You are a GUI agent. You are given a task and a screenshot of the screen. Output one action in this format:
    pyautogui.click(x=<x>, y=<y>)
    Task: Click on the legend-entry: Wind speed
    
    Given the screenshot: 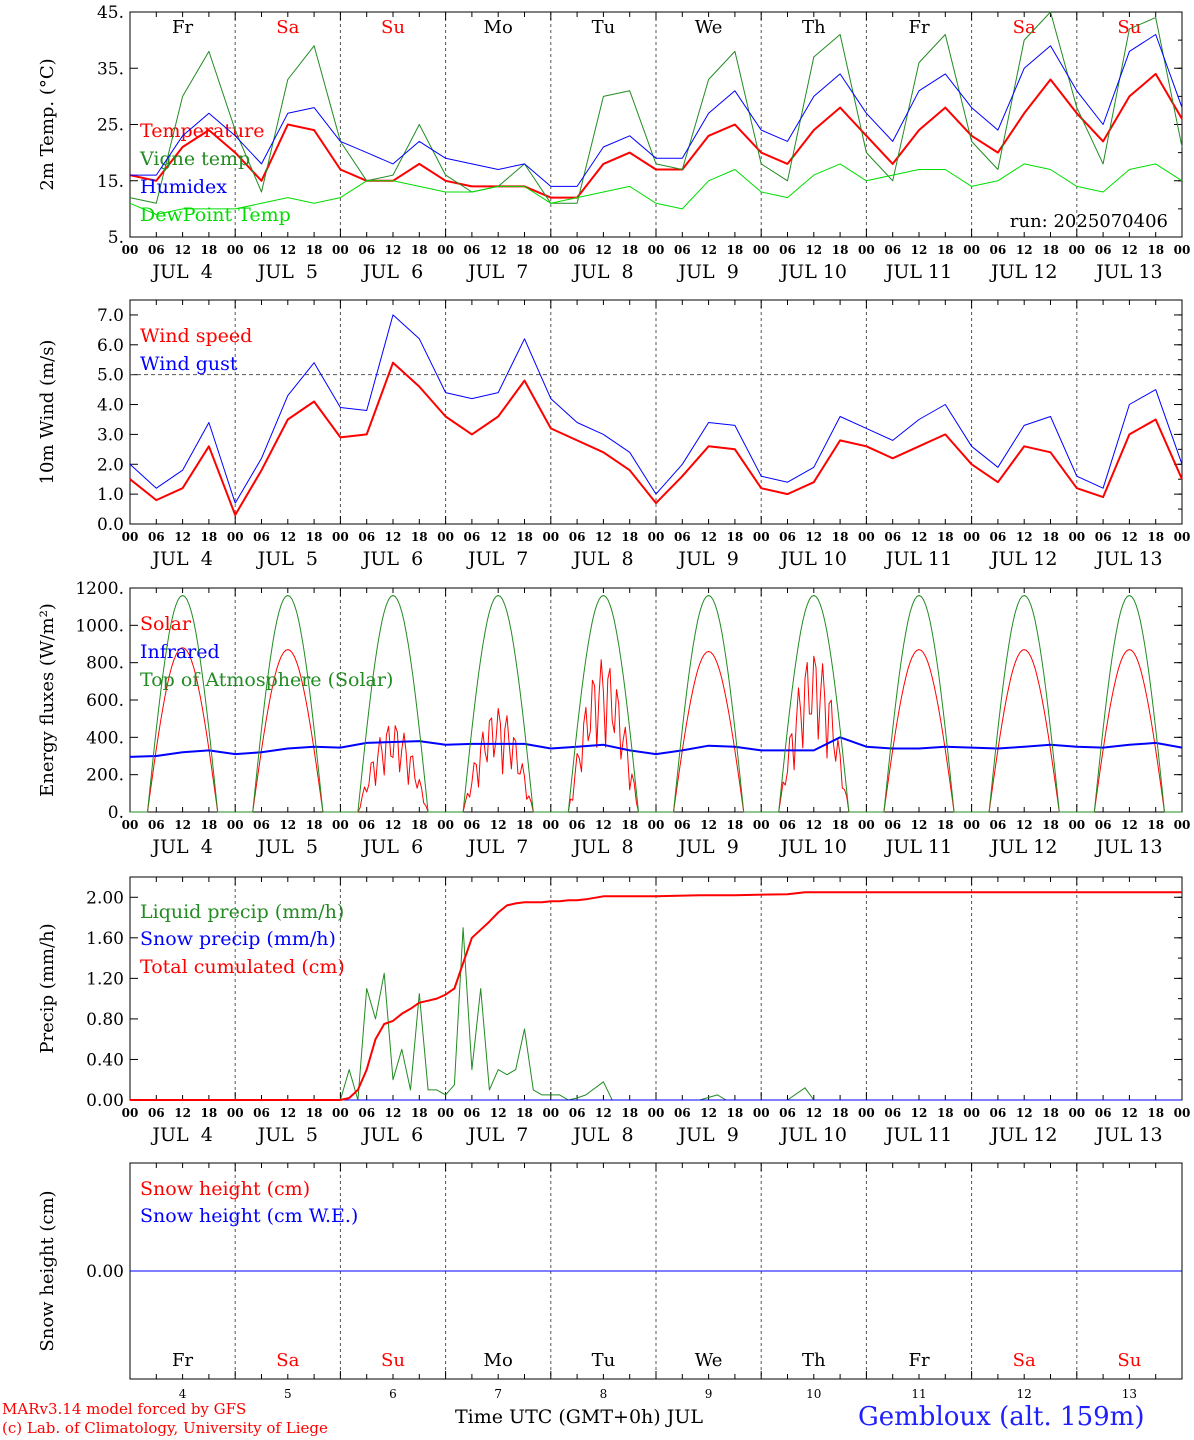 What is the action you would take?
    pyautogui.click(x=196, y=336)
    